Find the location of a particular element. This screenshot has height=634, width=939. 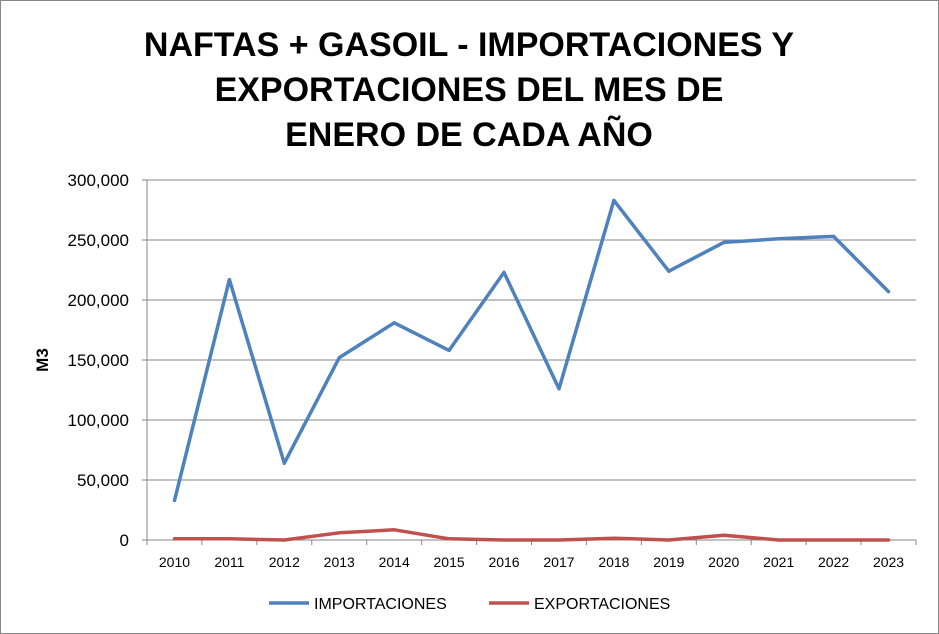

x-tick-label: 2015 is located at coordinates (449, 562).